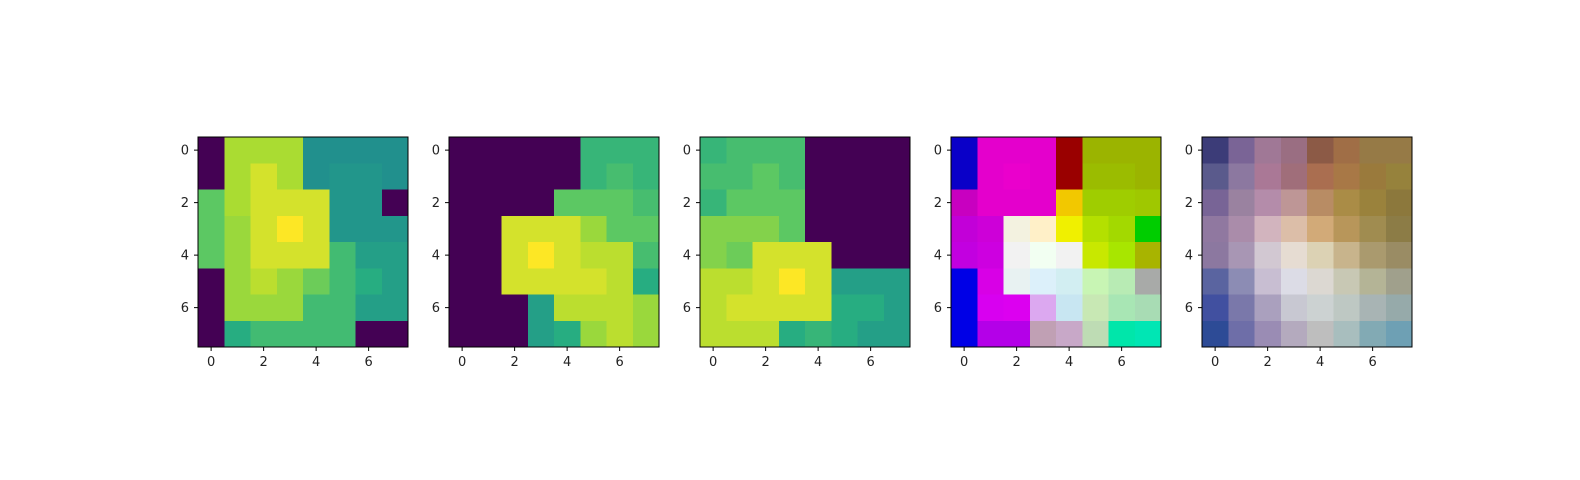  Describe the element at coordinates (765, 362) in the screenshot. I see `x-tick-label: 2` at that location.